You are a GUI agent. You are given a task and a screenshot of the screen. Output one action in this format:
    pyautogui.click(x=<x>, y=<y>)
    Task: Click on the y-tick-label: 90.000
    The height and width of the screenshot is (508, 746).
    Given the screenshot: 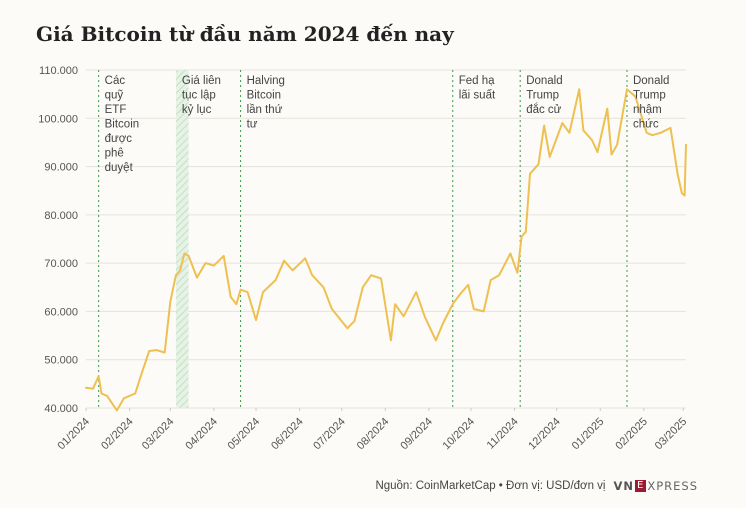 What is the action you would take?
    pyautogui.click(x=61, y=168)
    